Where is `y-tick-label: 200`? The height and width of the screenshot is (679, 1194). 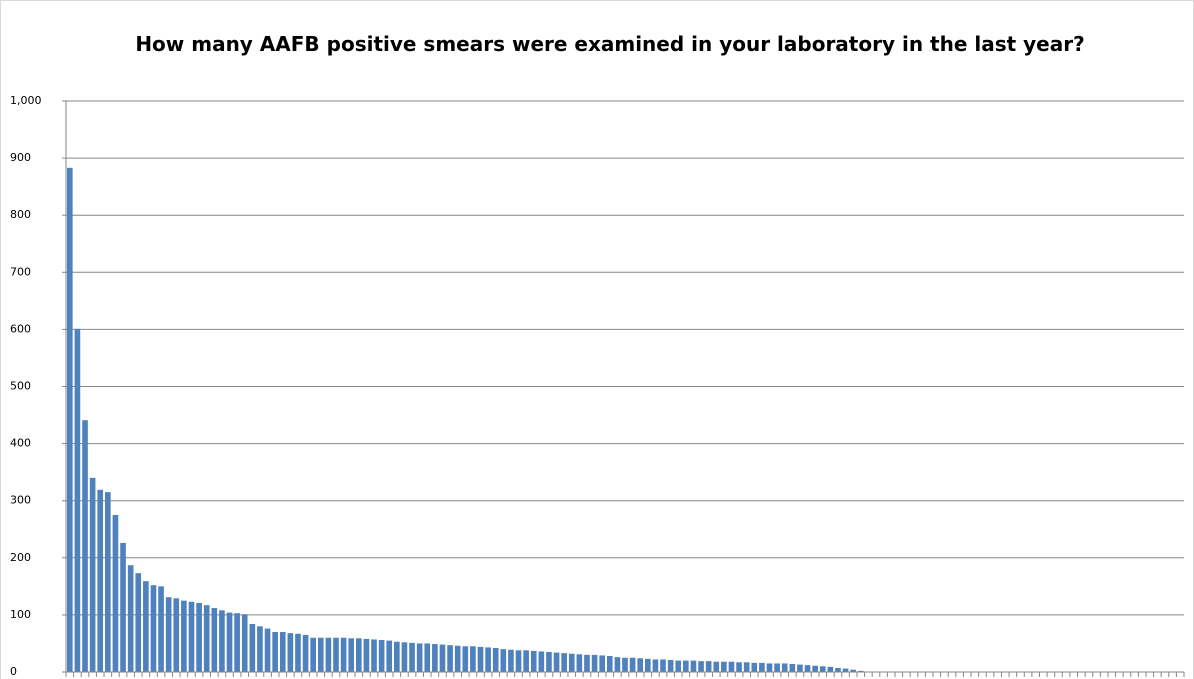
y-tick-label: 200 is located at coordinates (20, 557).